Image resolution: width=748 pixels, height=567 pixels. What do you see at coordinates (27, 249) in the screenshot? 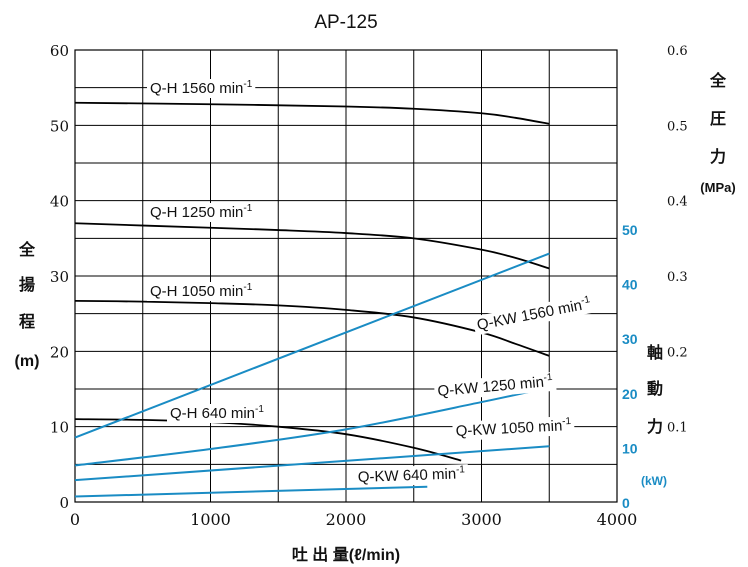
I see `y-axis-label-char: 全` at bounding box center [27, 249].